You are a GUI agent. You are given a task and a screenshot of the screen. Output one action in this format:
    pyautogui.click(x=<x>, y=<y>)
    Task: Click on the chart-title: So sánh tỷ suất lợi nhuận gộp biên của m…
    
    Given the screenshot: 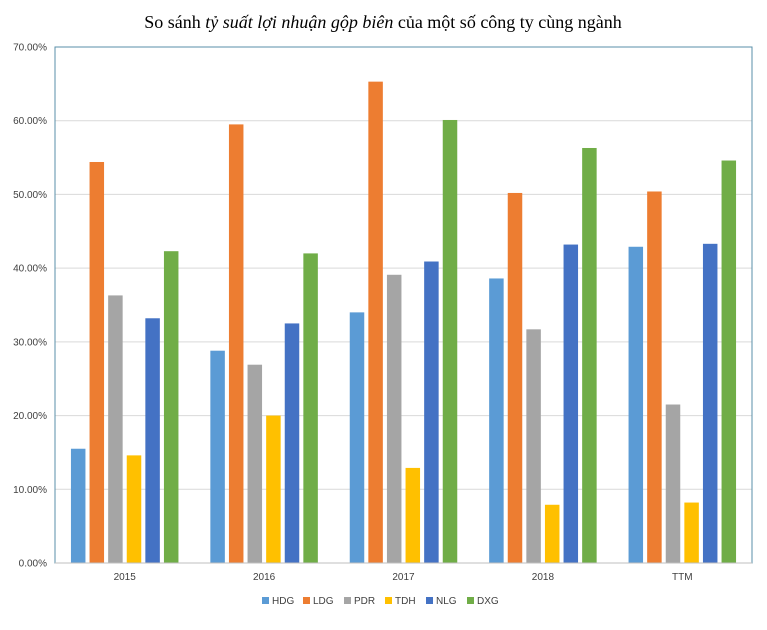 What is the action you would take?
    pyautogui.click(x=383, y=22)
    